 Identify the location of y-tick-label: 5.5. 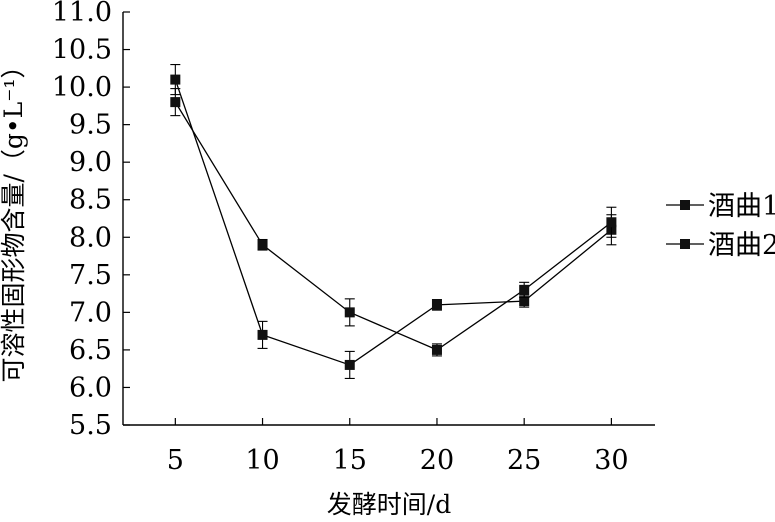
(90, 425).